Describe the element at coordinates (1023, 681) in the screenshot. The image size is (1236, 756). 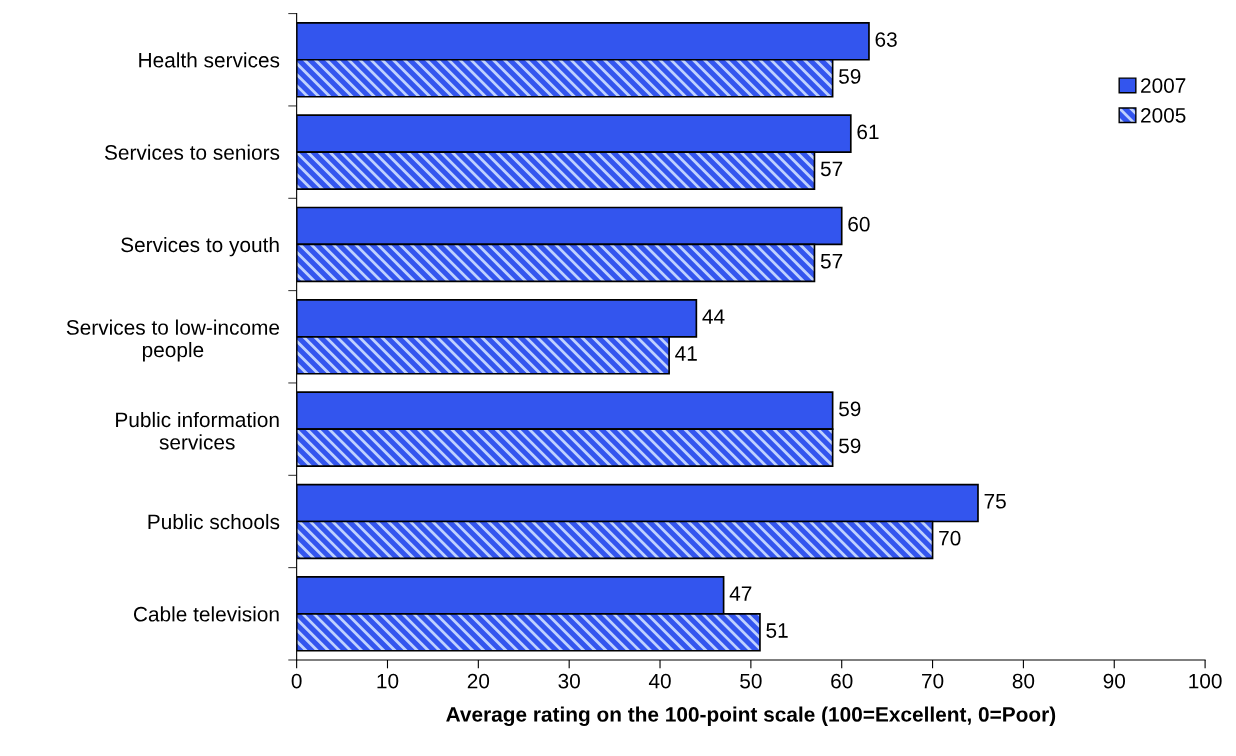
I see `x-tick-label: 80` at that location.